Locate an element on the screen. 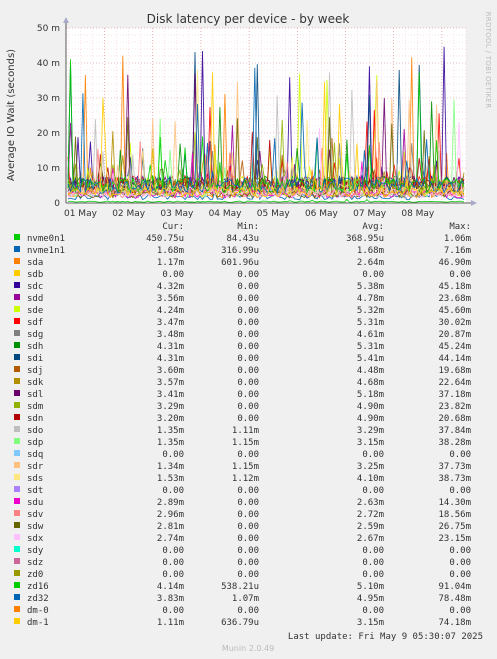 This screenshot has height=659, width=497. legend-row: sdr 1.34m 1.15m 3.25m 37.73m is located at coordinates (242, 467).